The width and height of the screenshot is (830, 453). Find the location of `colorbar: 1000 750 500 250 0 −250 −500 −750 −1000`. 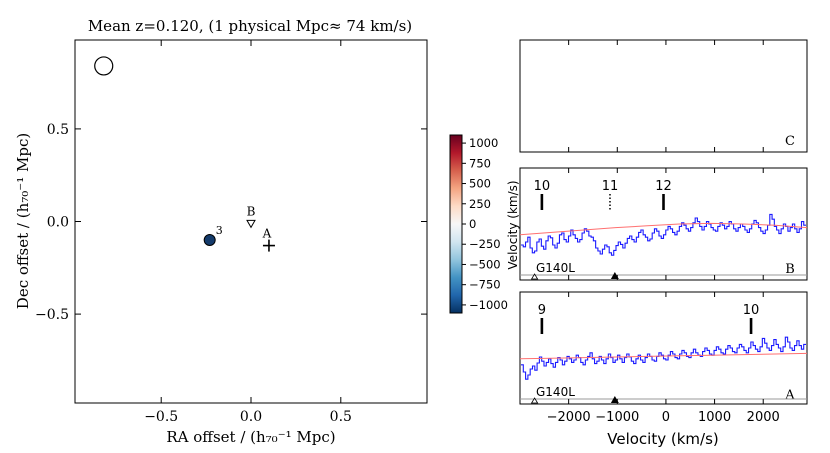

colorbar: 1000 750 500 250 0 −250 −500 −750 −1000 is located at coordinates (478, 224).